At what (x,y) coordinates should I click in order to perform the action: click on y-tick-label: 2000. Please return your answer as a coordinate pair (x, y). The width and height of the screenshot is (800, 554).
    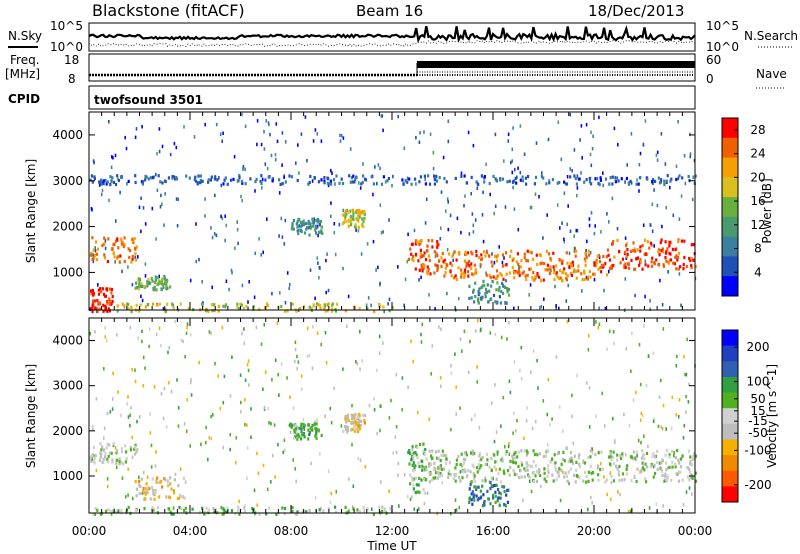
    Looking at the image, I should click on (67, 431).